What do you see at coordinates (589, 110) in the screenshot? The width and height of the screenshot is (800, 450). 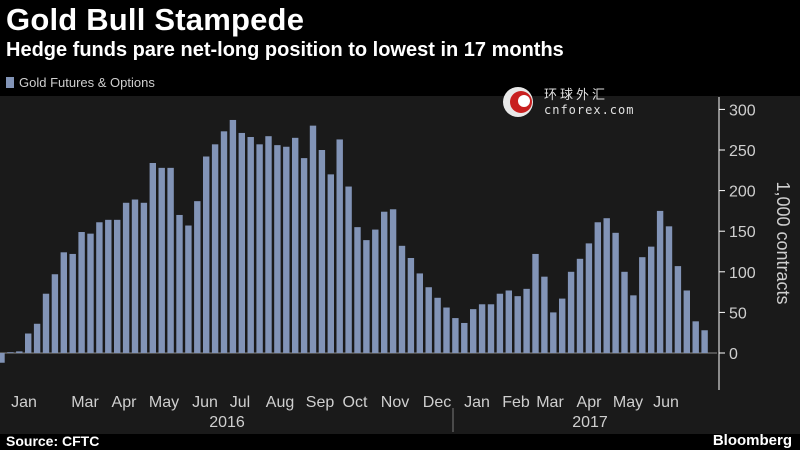 I see `logo-text-en: cnforex.com` at bounding box center [589, 110].